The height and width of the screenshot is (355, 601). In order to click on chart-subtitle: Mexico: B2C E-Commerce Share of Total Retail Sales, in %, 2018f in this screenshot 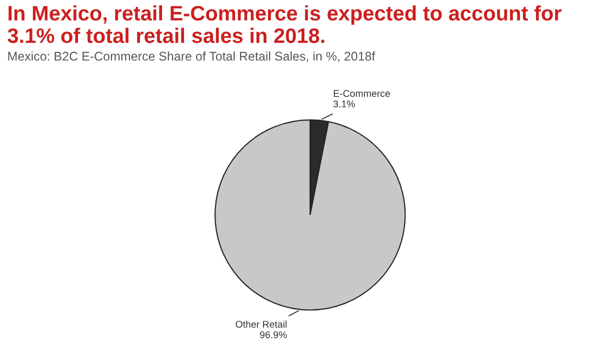, I will do `click(192, 56)`.